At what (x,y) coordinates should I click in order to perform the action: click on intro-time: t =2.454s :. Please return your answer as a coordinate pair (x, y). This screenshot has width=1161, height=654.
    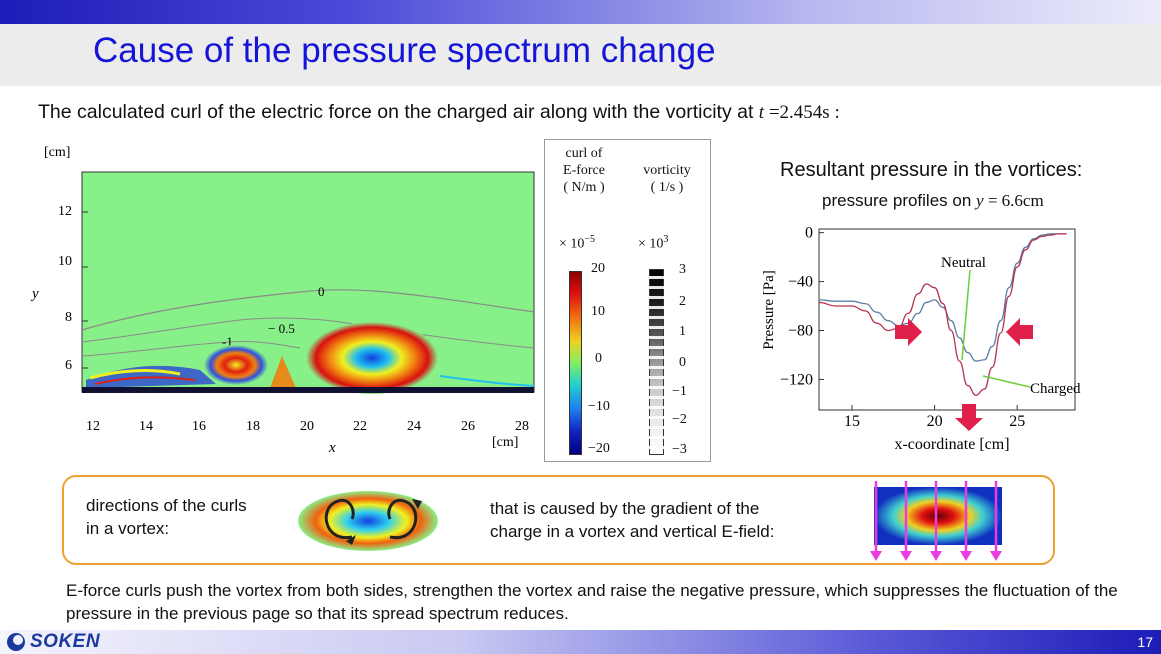
    Looking at the image, I should click on (799, 112).